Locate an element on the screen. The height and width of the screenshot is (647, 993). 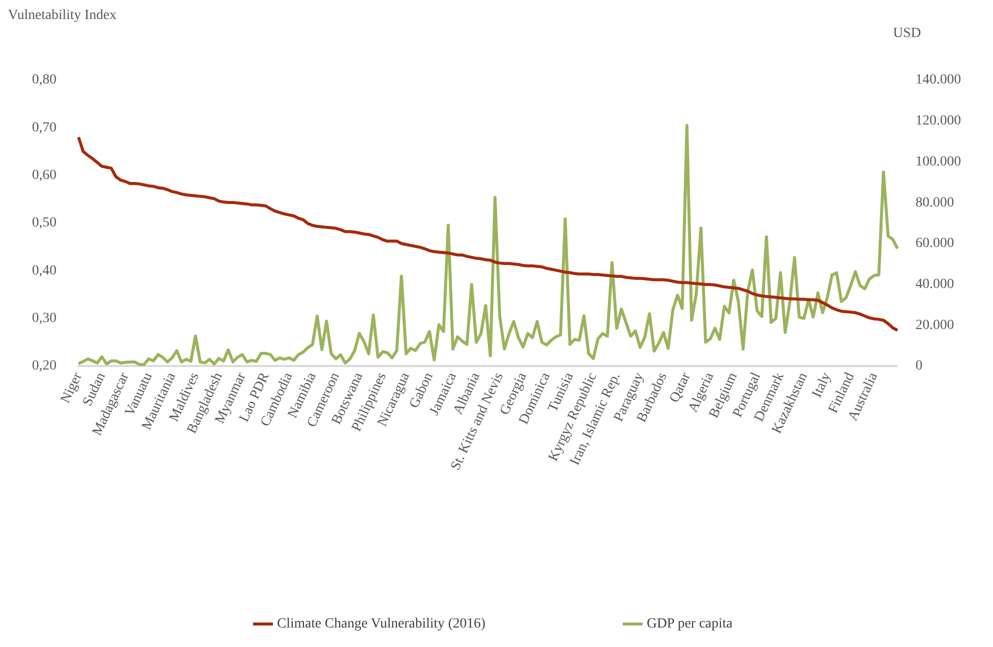
y2-tick-label: 20.000 is located at coordinates (935, 325).